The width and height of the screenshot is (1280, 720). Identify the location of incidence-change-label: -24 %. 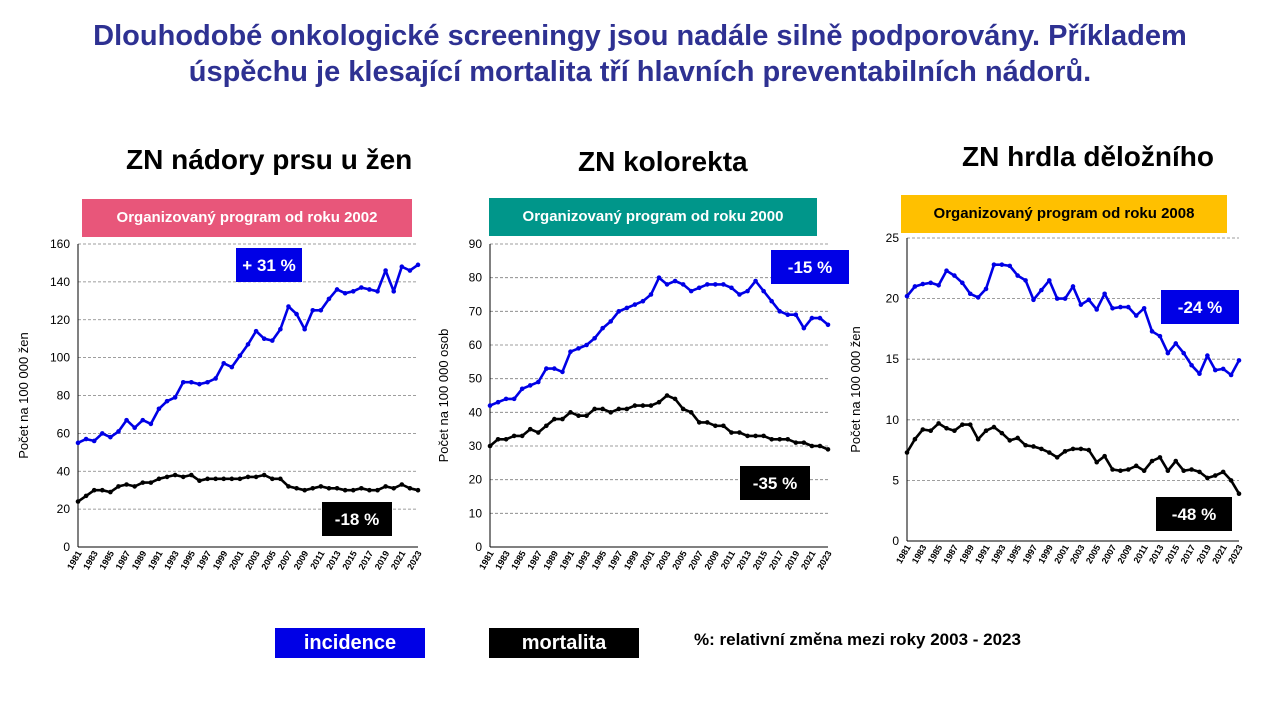
(1200, 307).